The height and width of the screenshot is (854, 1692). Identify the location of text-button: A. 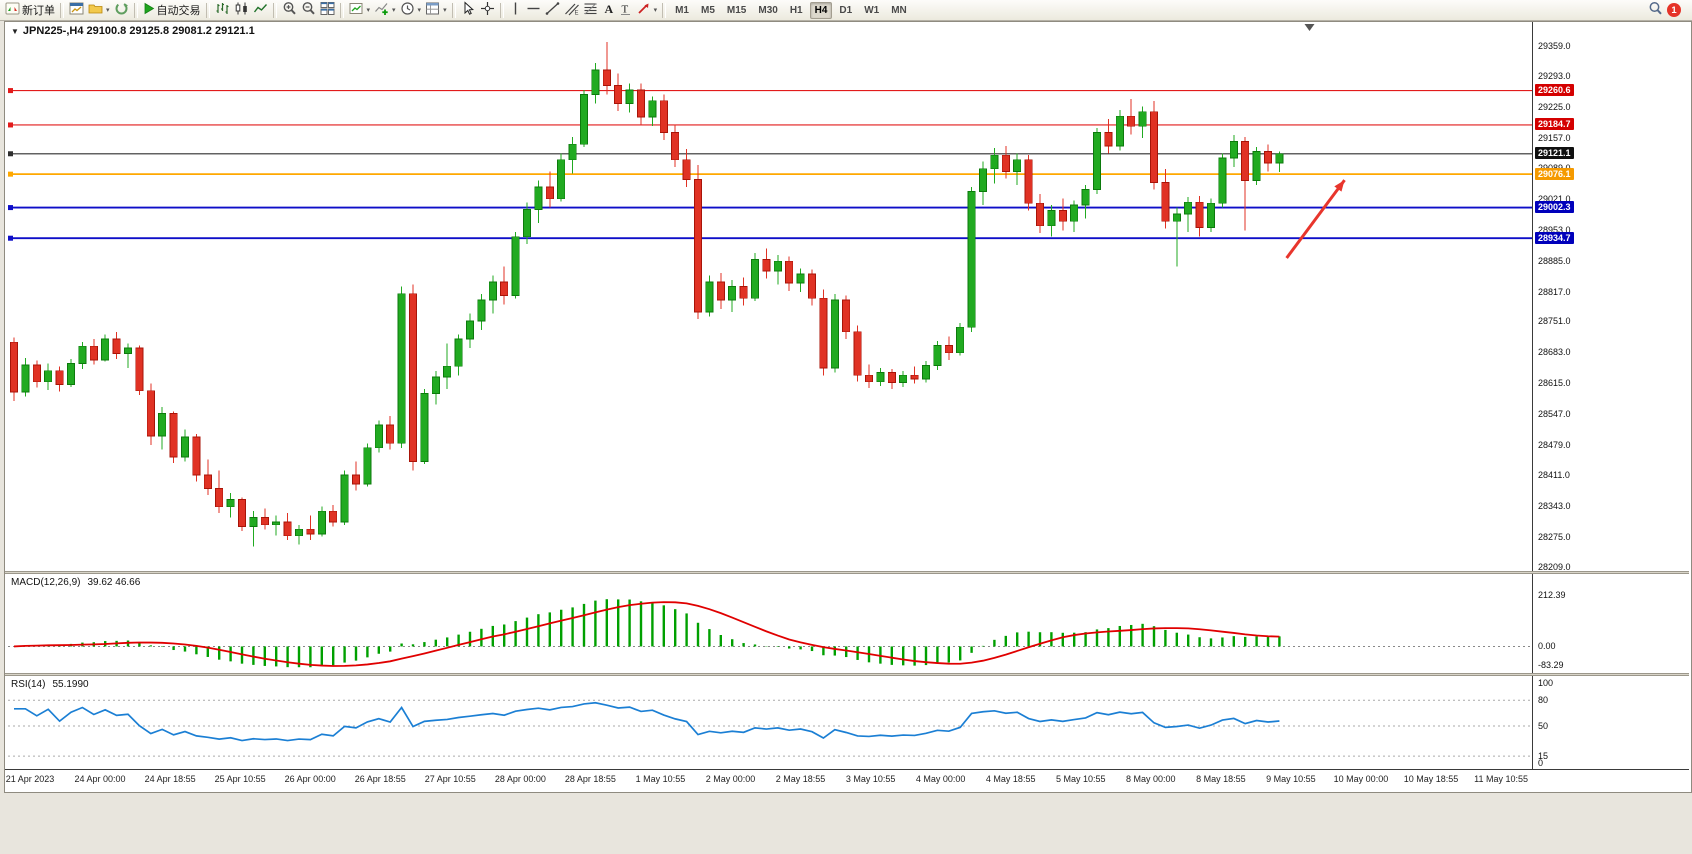
(608, 10).